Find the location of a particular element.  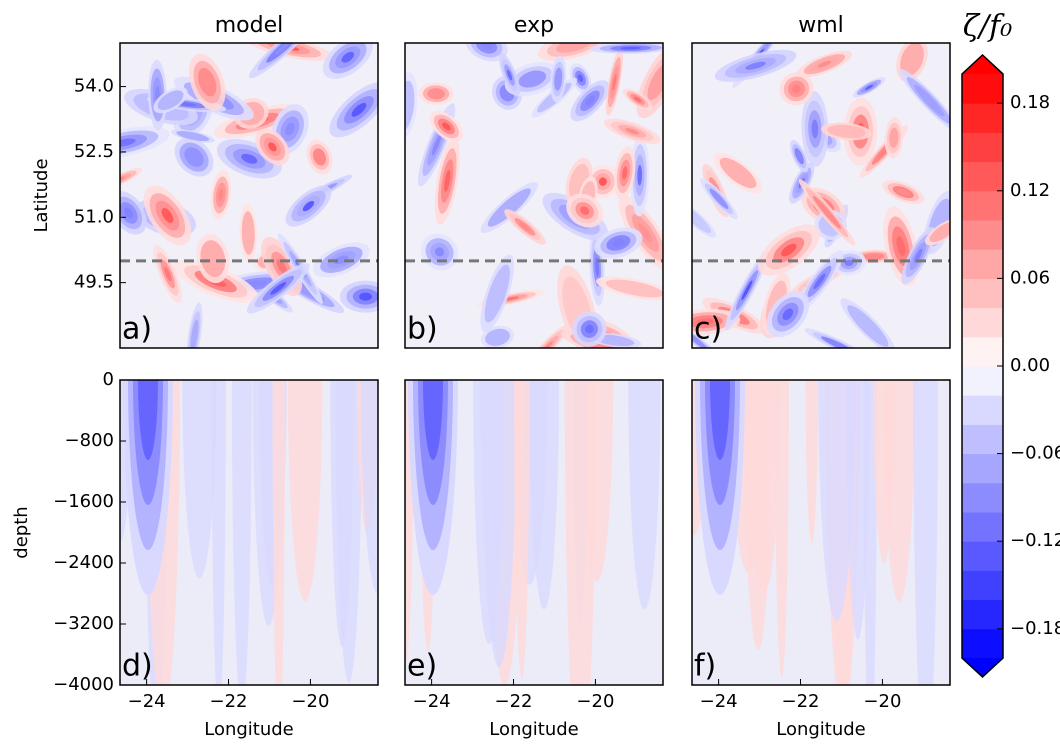

y-axis-label: depth is located at coordinates (21, 532).